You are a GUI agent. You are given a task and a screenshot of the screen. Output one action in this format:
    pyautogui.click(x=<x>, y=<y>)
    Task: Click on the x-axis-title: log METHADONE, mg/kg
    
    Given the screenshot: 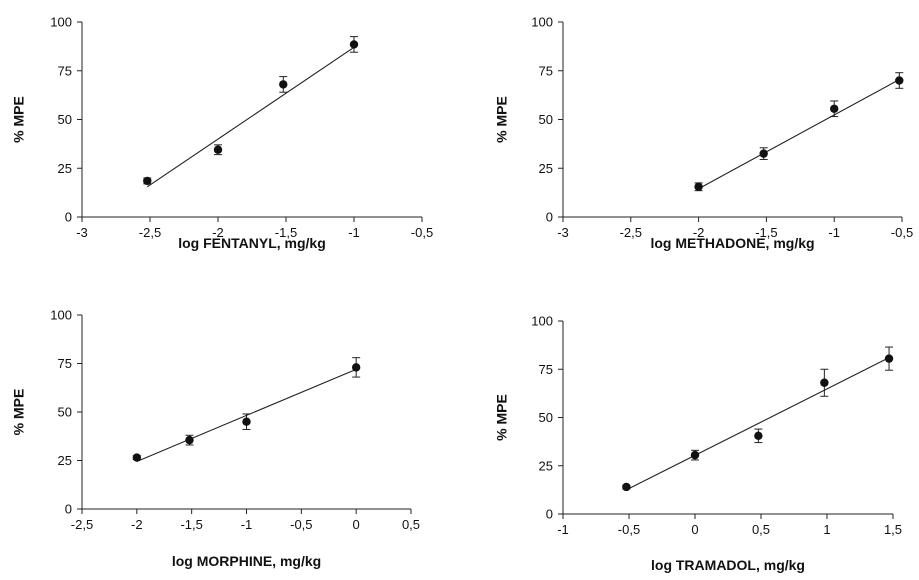 What is the action you would take?
    pyautogui.click(x=732, y=243)
    